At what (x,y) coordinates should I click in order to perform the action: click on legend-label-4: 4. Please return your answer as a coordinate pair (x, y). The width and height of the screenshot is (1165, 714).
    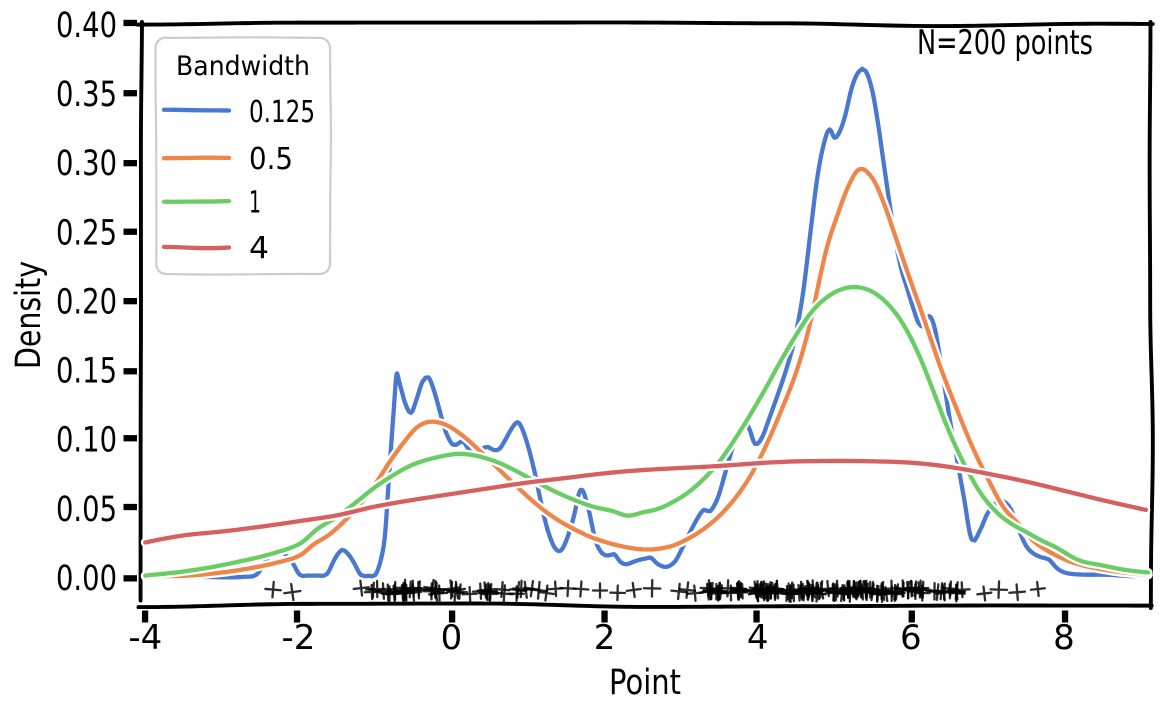
    Looking at the image, I should click on (259, 248).